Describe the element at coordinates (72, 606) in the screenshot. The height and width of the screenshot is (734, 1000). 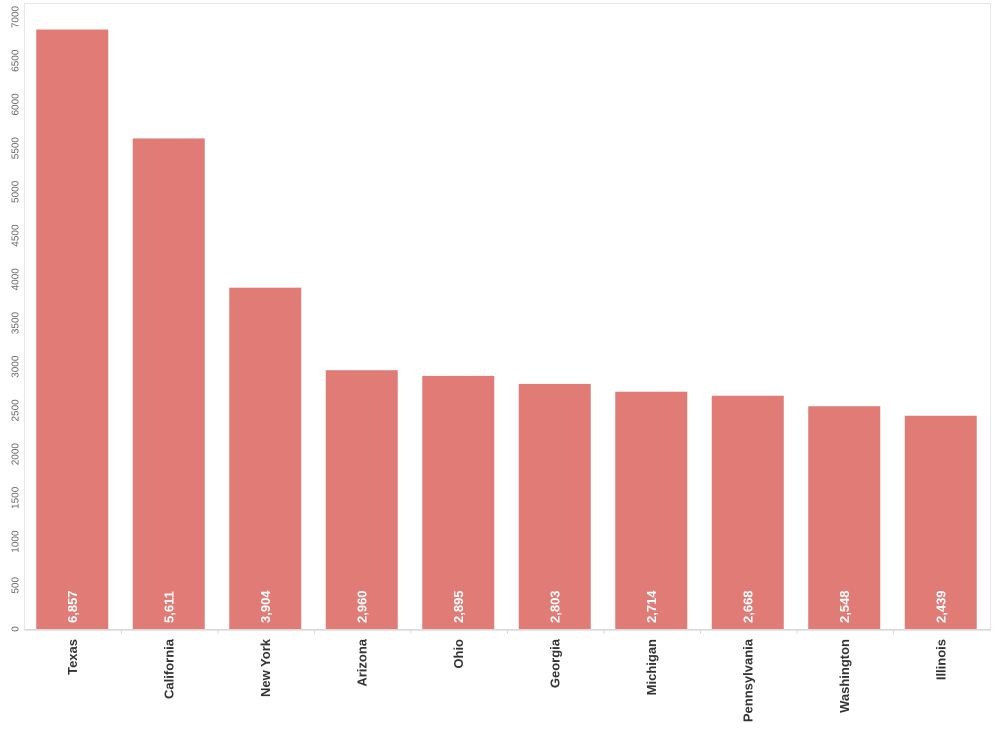
I see `bar-value-label: 6,857` at that location.